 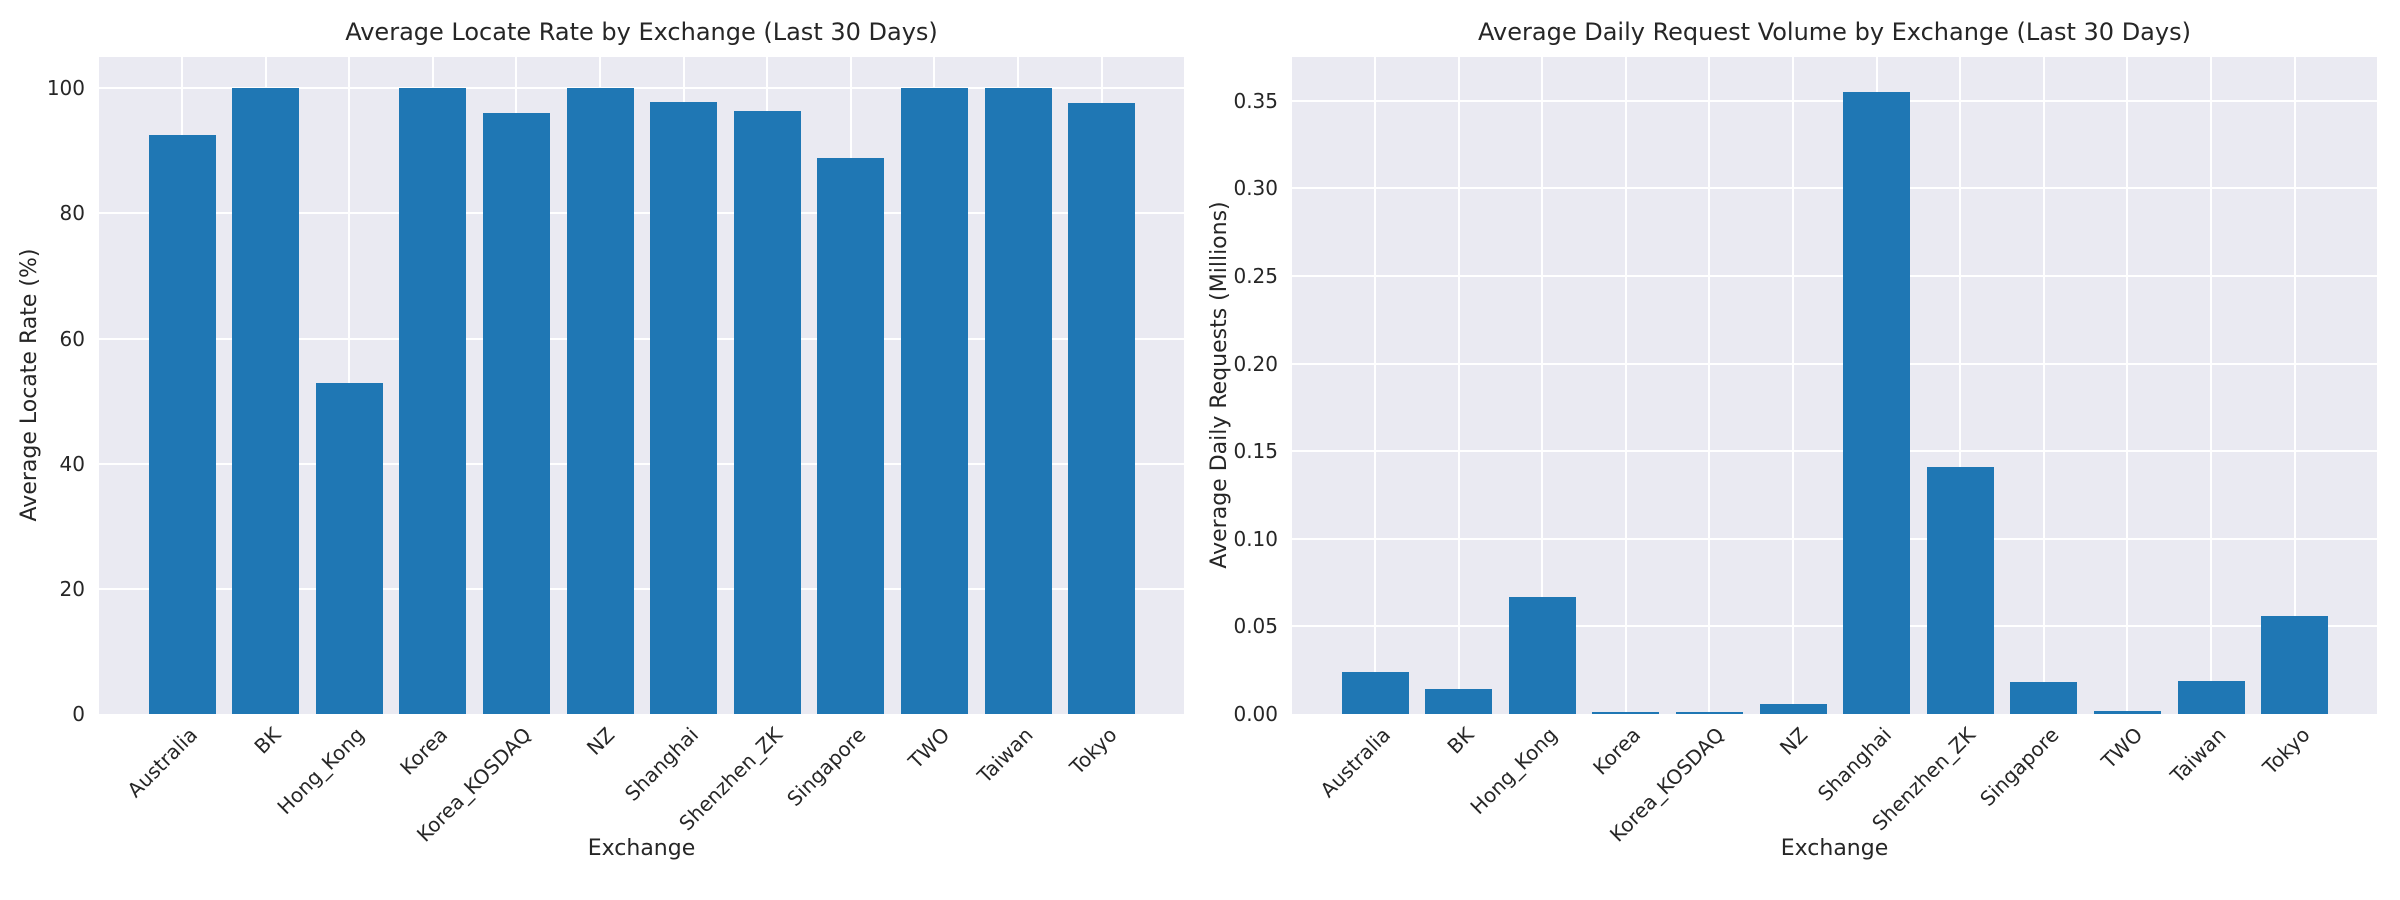 What do you see at coordinates (78, 714) in the screenshot?
I see `y-tick-label: 0` at bounding box center [78, 714].